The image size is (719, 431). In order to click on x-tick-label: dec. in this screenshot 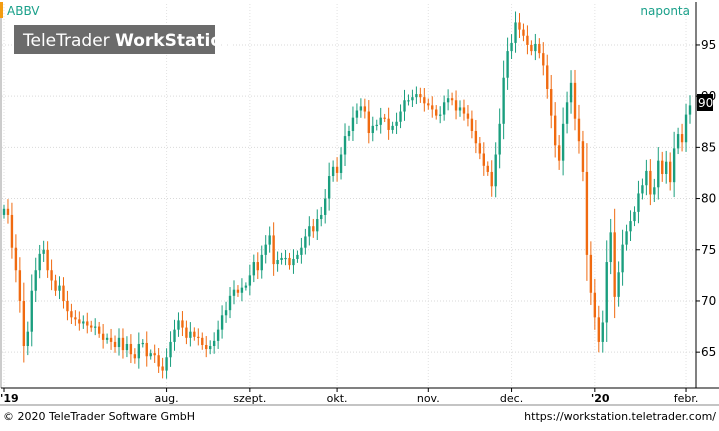, I will do `click(511, 398)`.